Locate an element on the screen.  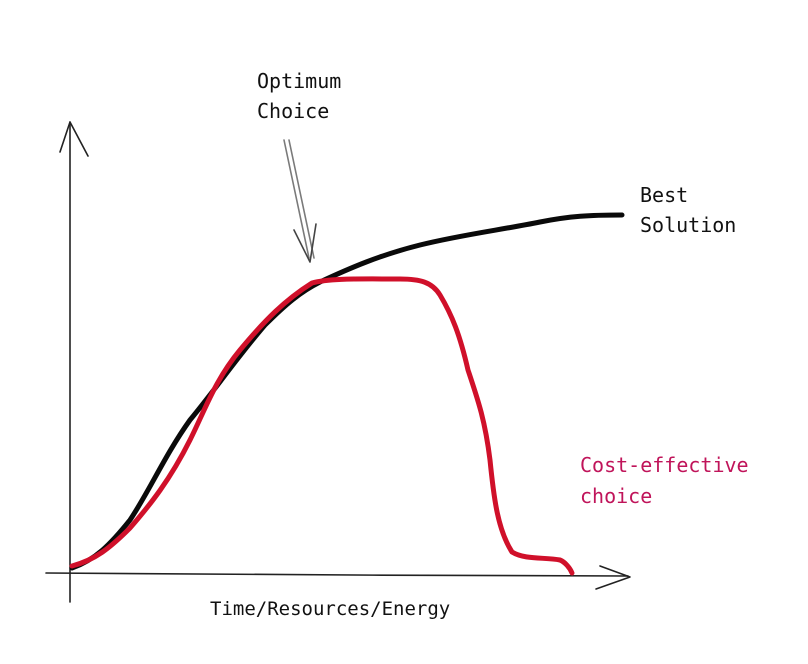
best-solution-label-line2: Solution is located at coordinates (688, 225).